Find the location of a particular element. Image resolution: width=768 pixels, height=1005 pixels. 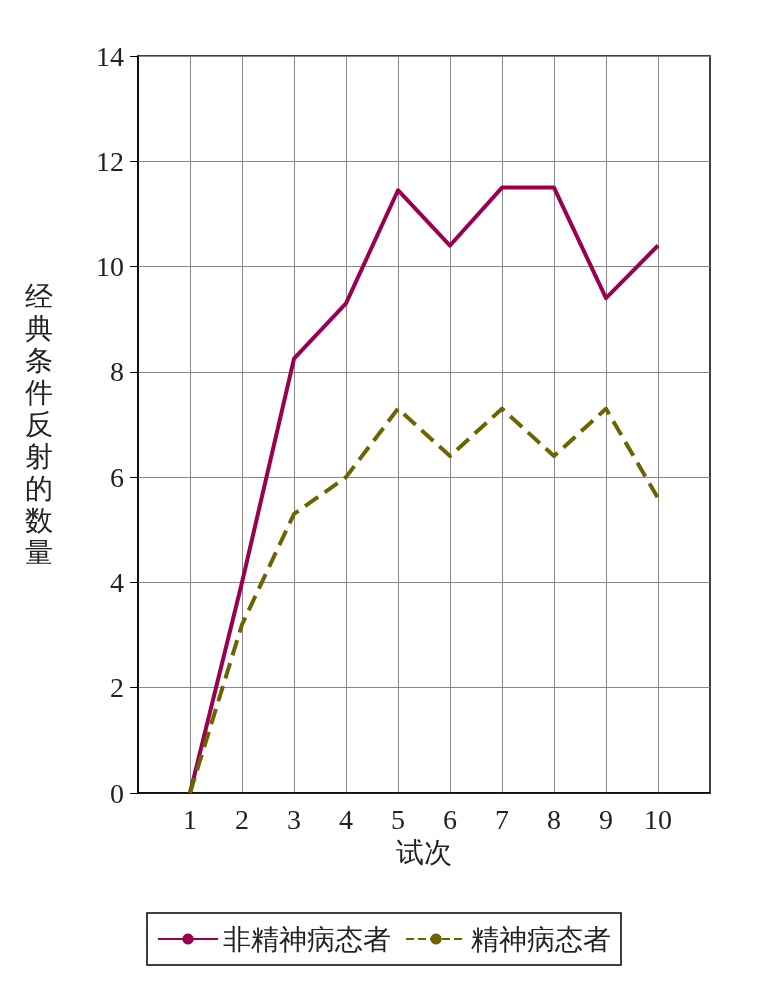

y-tick-label: 2 is located at coordinates (117, 688).